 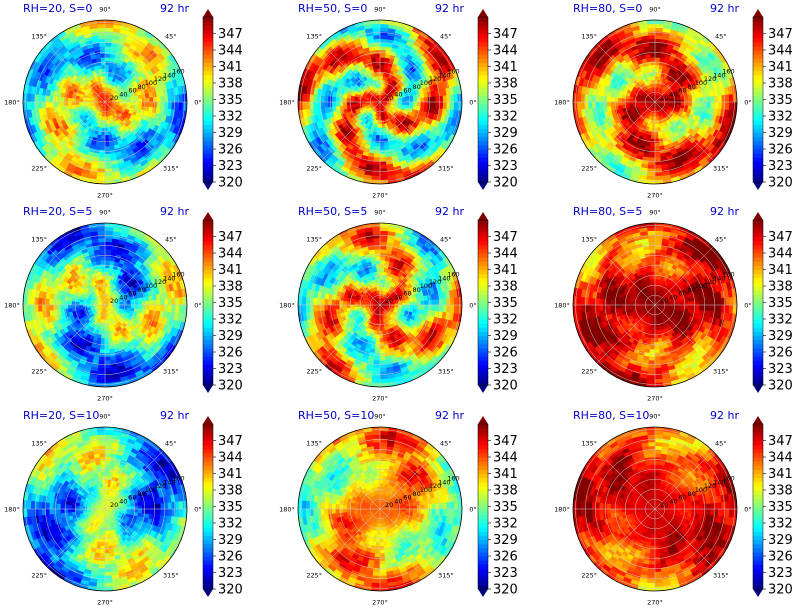 What do you see at coordinates (230, 474) in the screenshot?
I see `colorbar-tick-label: 341` at bounding box center [230, 474].